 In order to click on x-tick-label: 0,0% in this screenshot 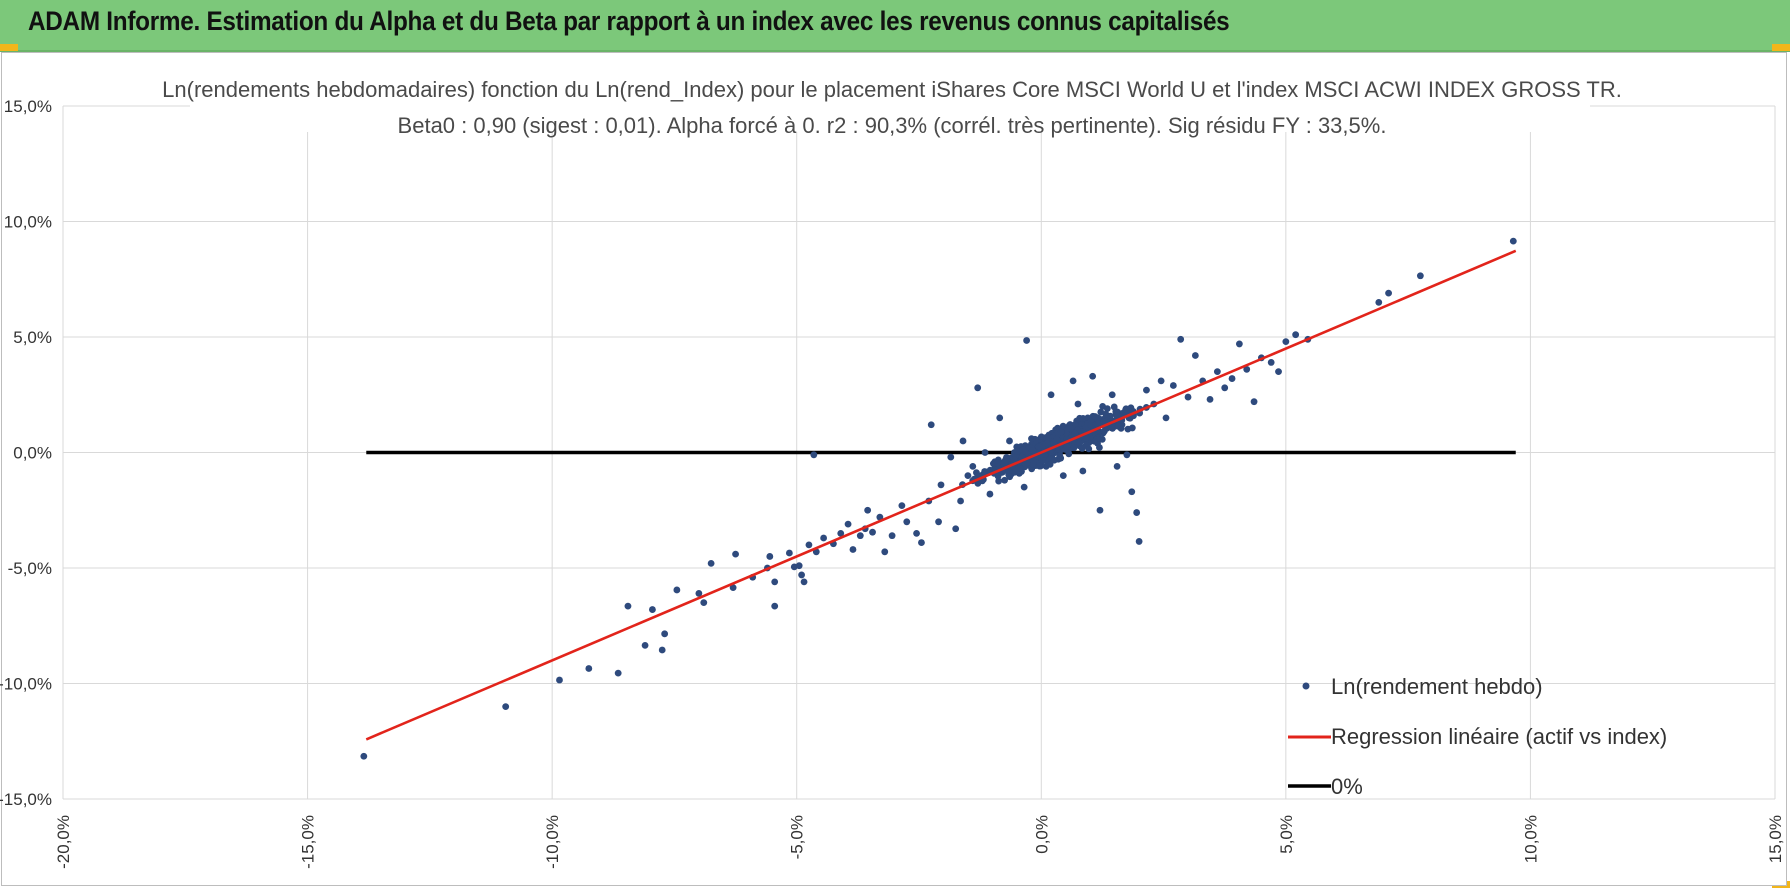, I will do `click(1041, 834)`.